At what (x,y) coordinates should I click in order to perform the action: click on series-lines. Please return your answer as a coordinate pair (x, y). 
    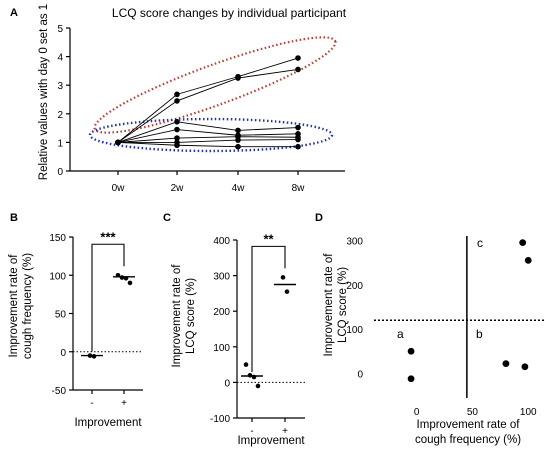
    Looking at the image, I should click on (208, 102).